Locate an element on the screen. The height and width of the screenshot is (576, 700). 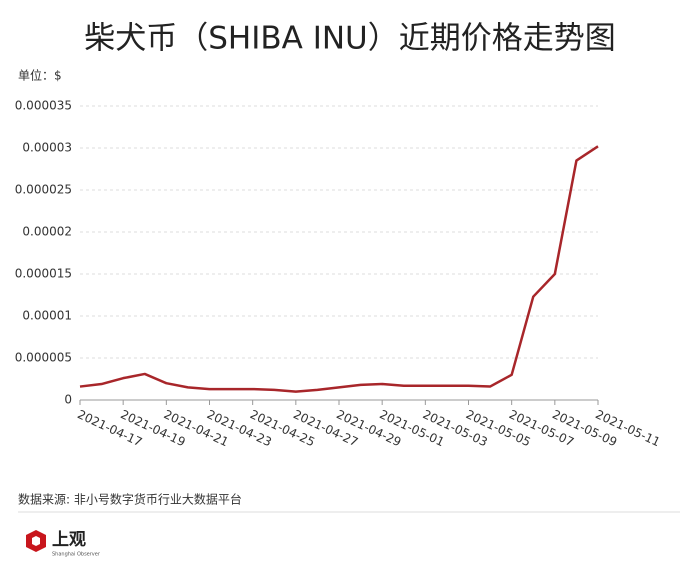
chart-title: 柴犬币（SHIBA INU）近期价格走势图 is located at coordinates (349, 39).